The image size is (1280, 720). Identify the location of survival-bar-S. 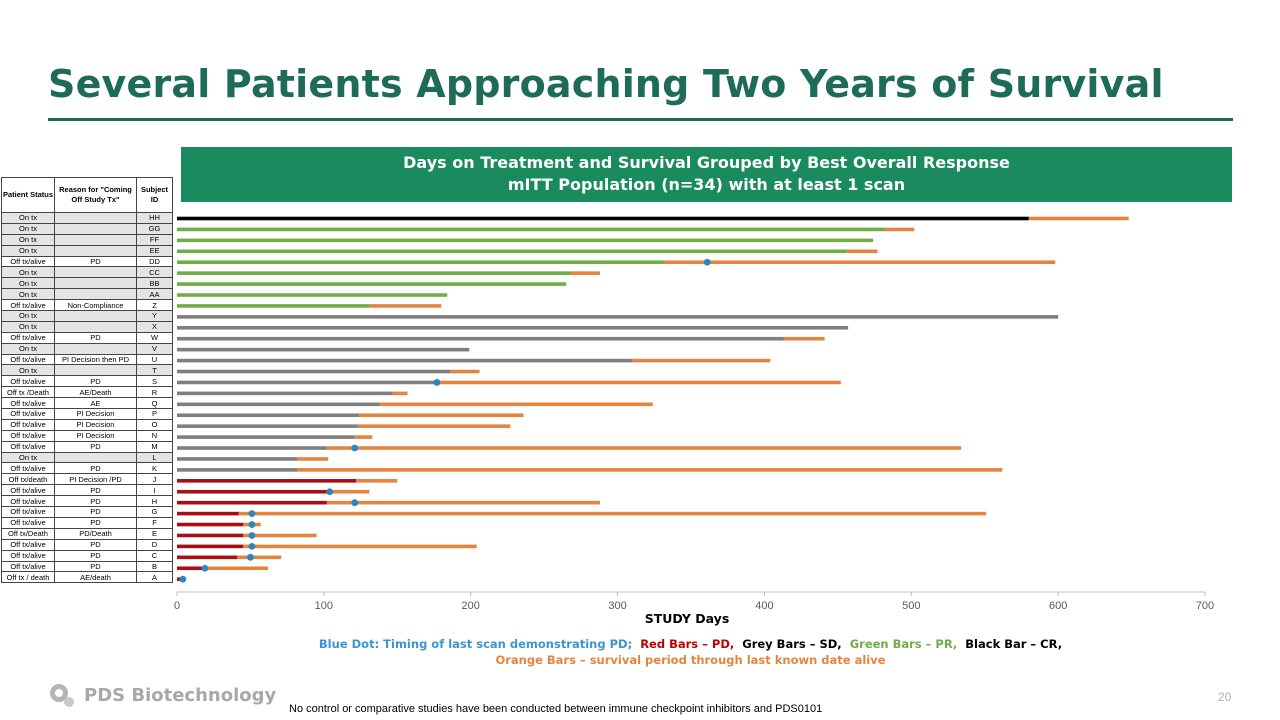
(638, 382).